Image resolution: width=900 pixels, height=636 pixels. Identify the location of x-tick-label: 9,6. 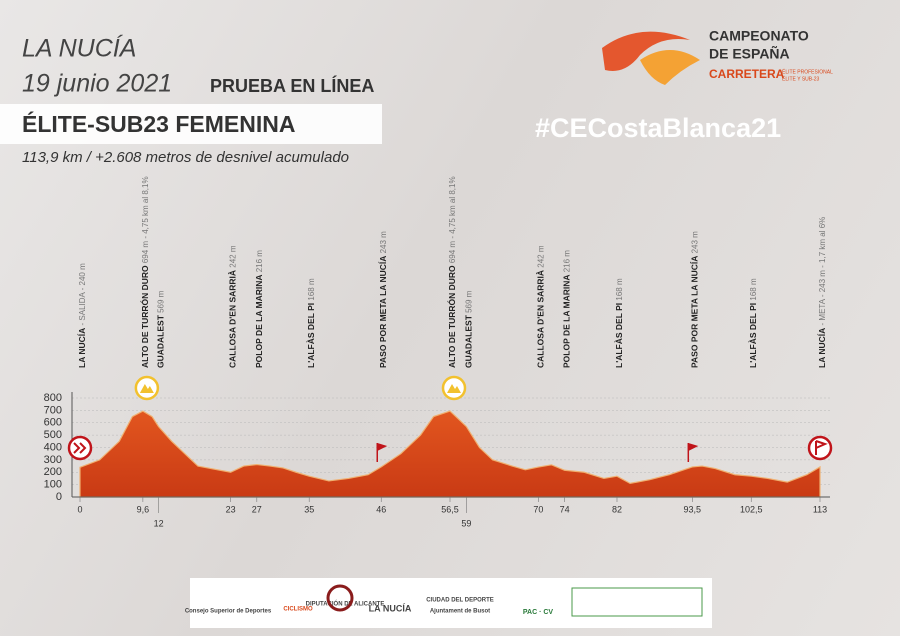
(143, 509).